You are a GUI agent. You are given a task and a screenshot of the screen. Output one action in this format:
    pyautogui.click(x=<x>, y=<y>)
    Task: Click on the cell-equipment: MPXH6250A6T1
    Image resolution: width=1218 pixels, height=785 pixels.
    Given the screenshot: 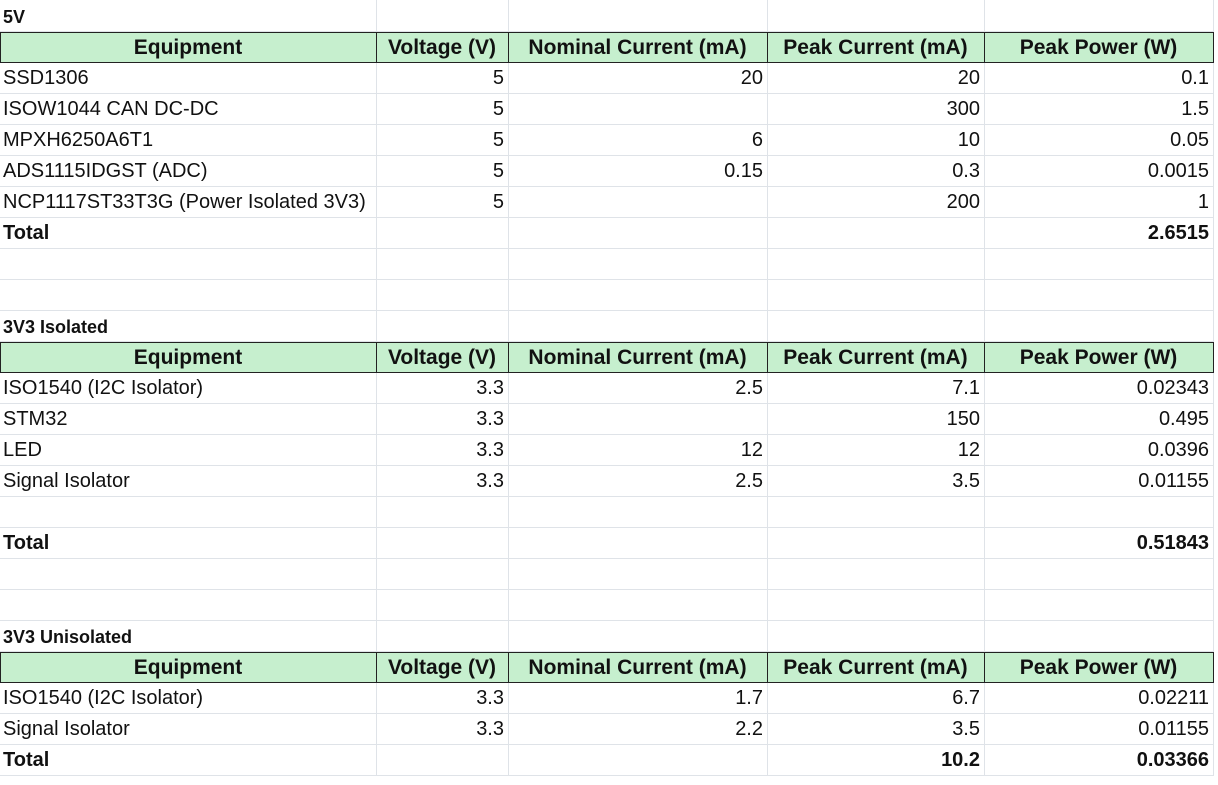 What is the action you would take?
    pyautogui.click(x=188, y=140)
    